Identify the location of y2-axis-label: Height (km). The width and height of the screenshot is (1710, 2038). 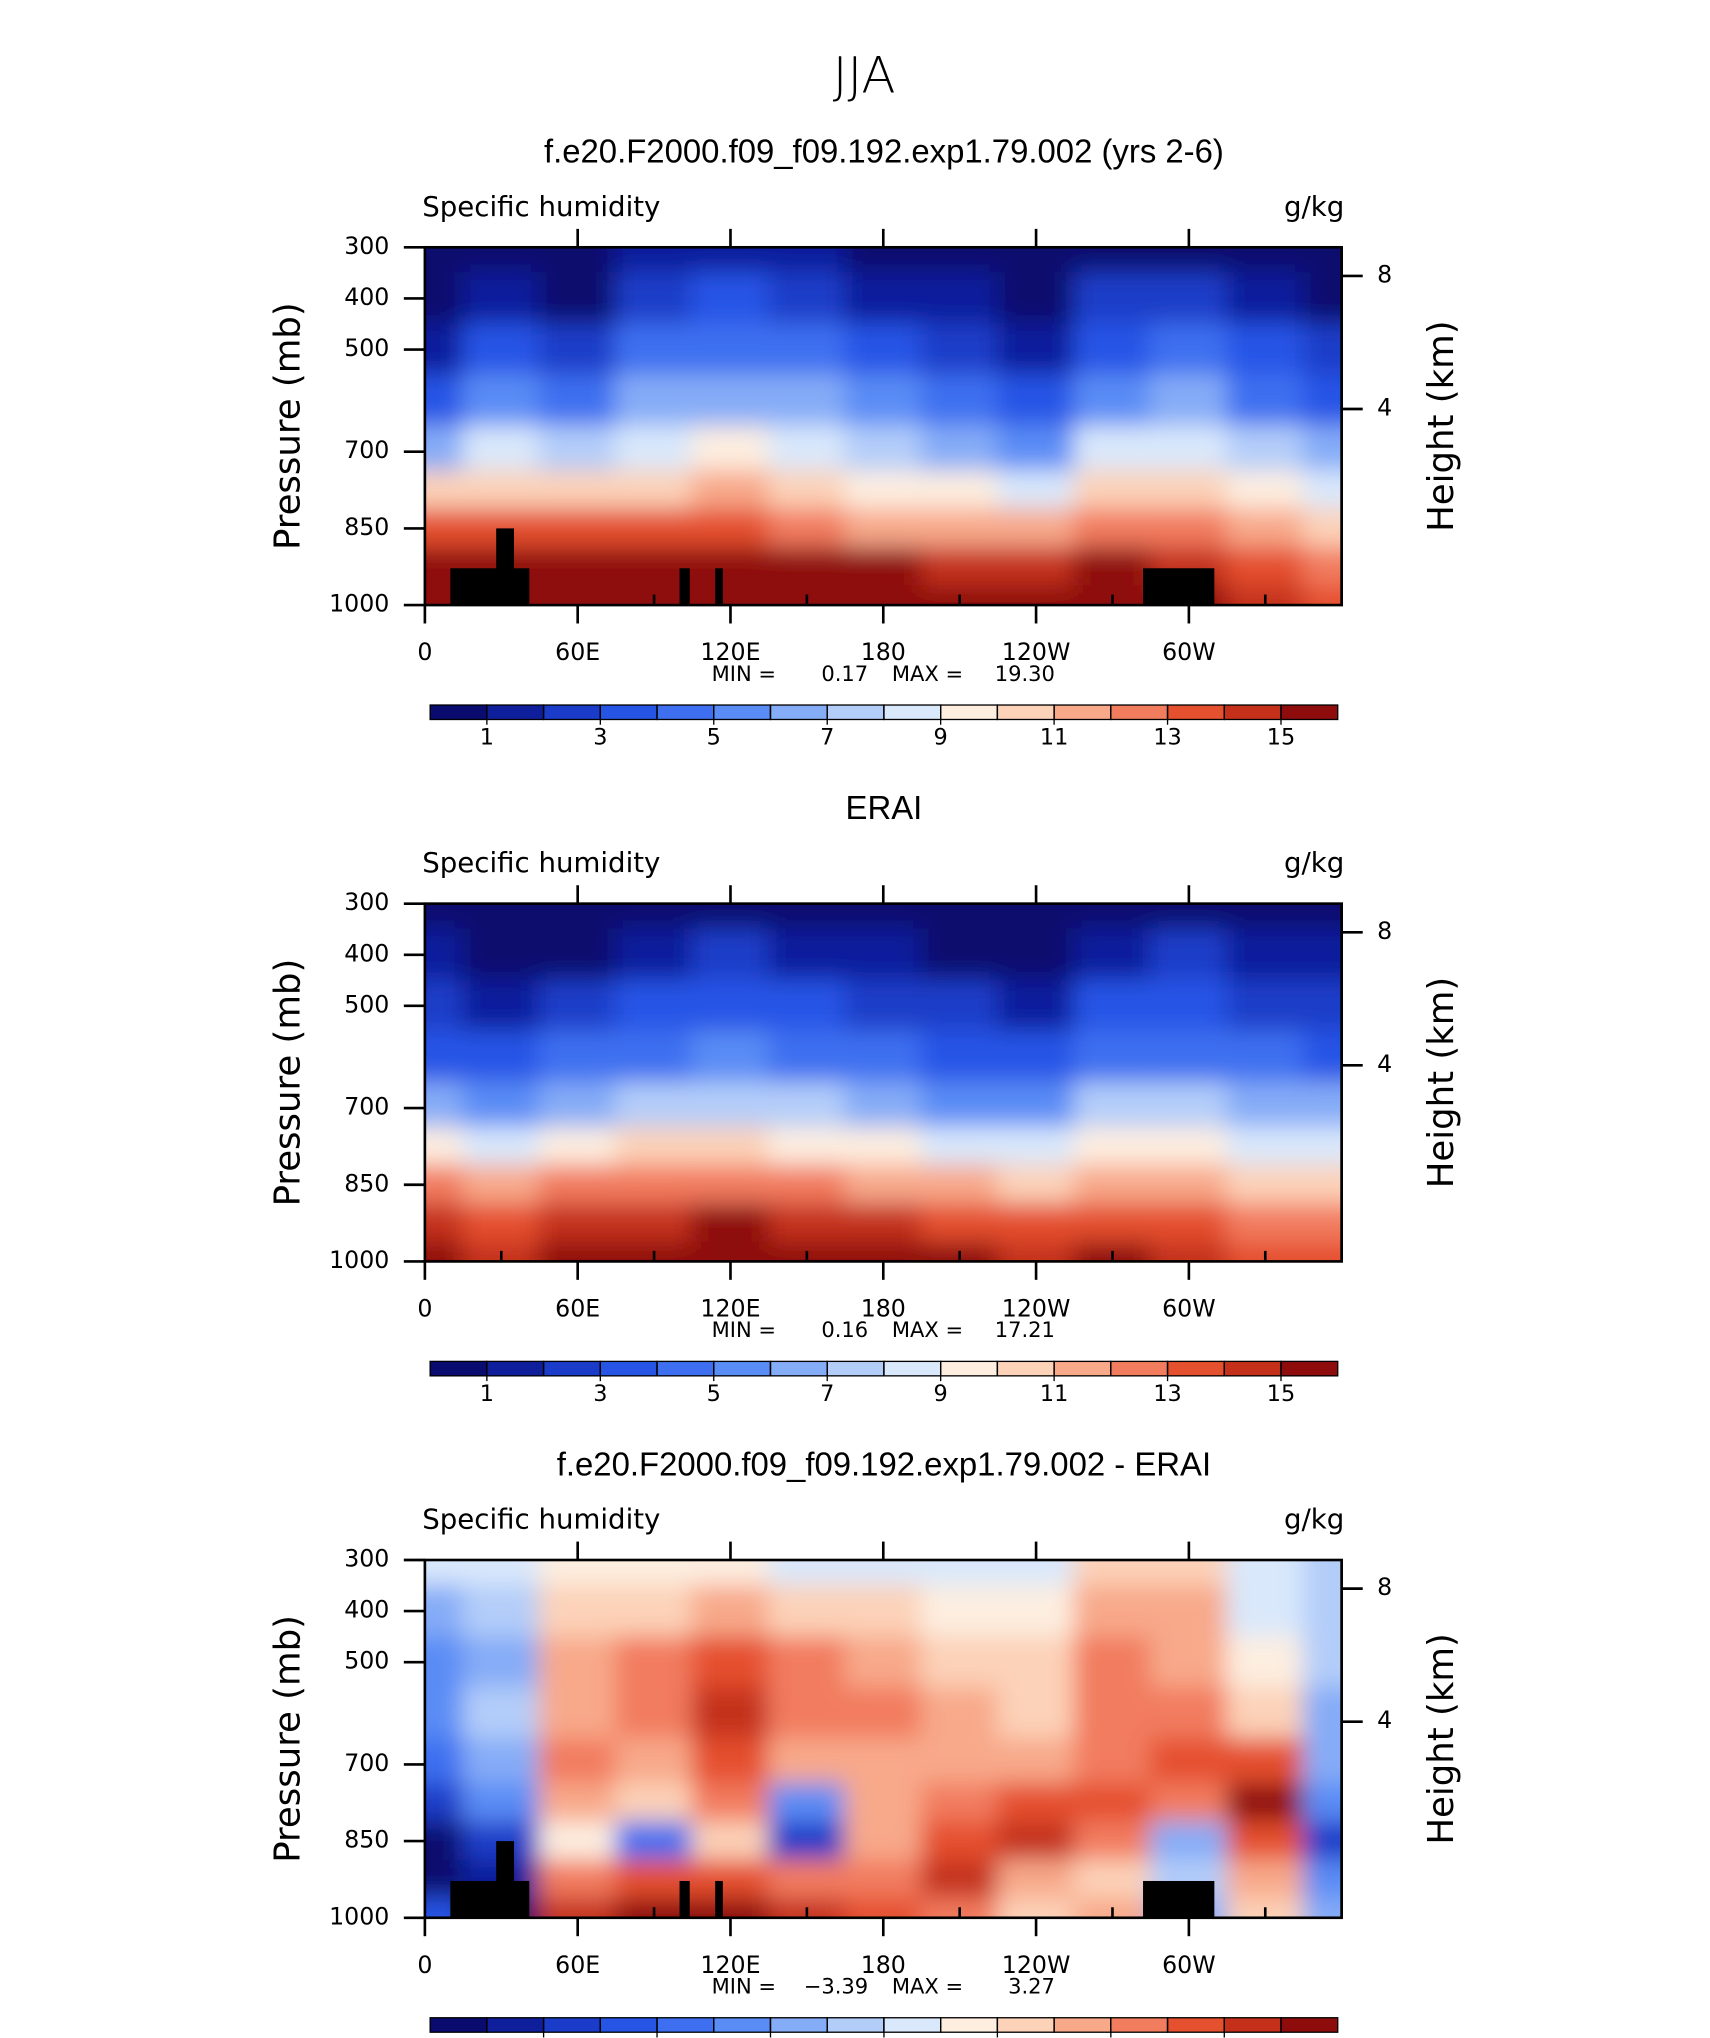
(1441, 1738).